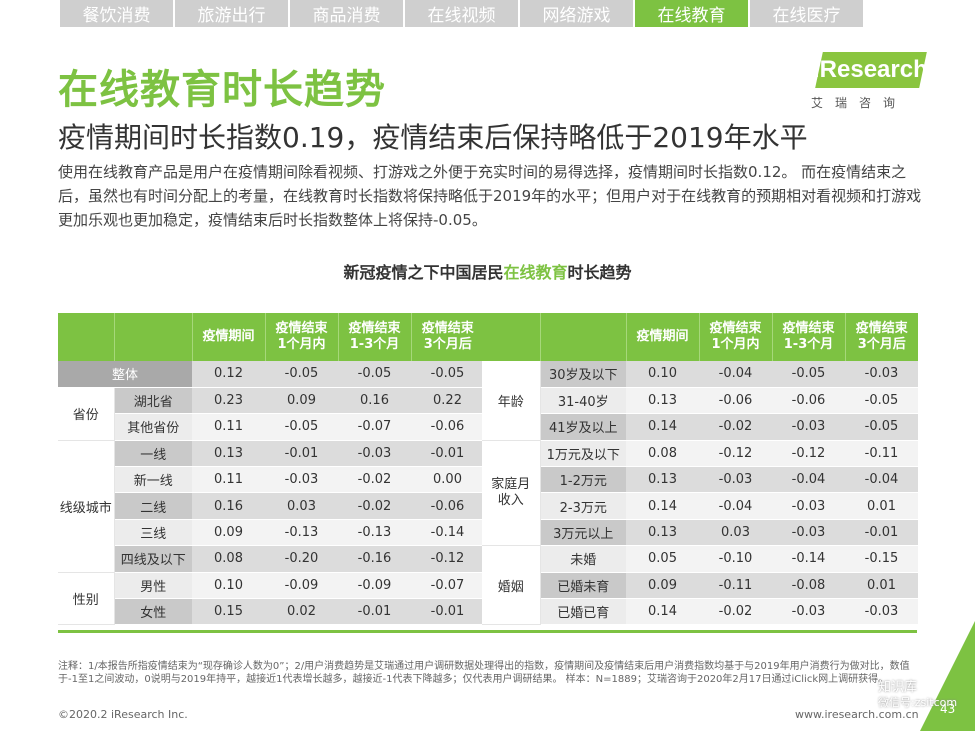 The image size is (975, 731). I want to click on table-row: 三线 0.09 -0.13 -0.13 -0.14, so click(271, 533).